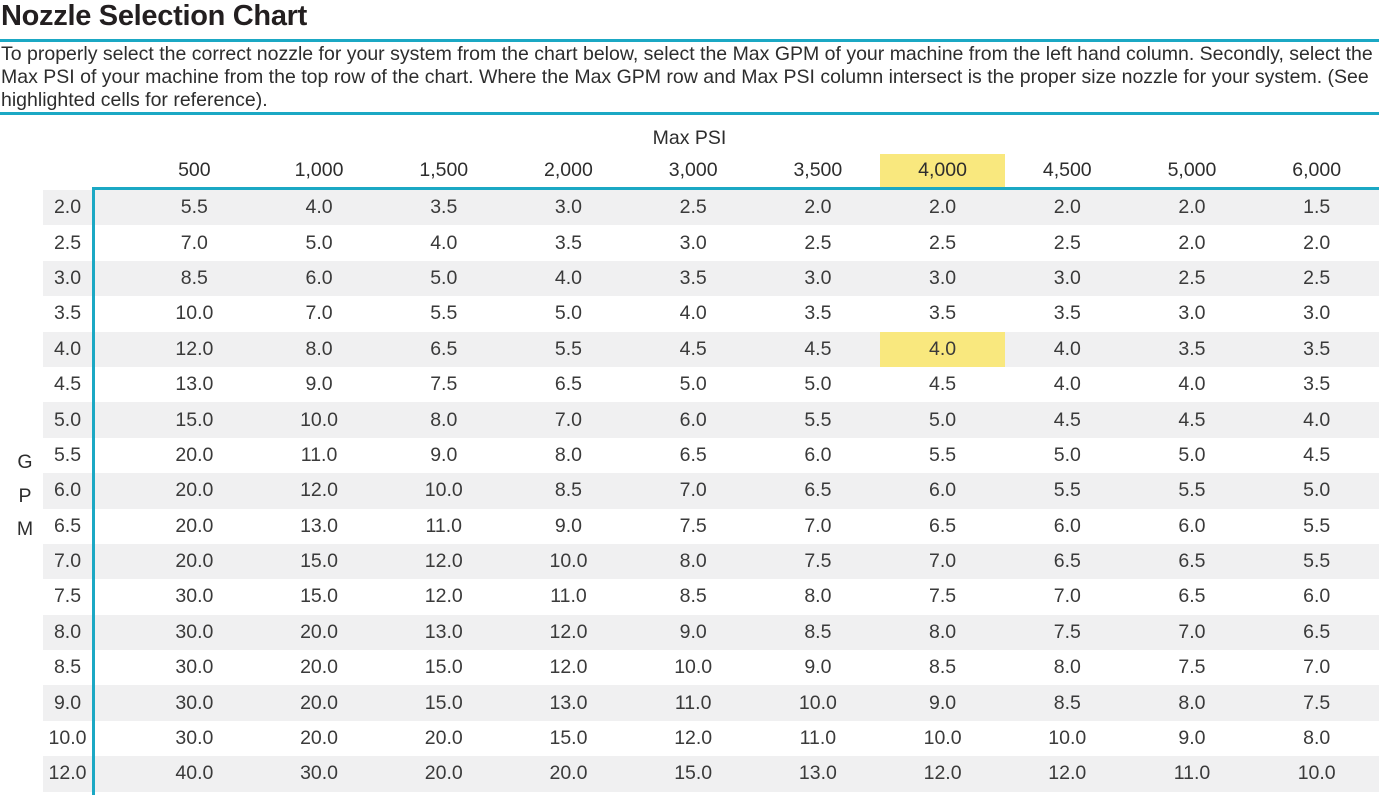 The width and height of the screenshot is (1379, 795). Describe the element at coordinates (735, 420) in the screenshot. I see `row-data: 15.0 10.0 8.0 7.0 6.0 5.5 5.0 4.5 4.5 4.0` at that location.